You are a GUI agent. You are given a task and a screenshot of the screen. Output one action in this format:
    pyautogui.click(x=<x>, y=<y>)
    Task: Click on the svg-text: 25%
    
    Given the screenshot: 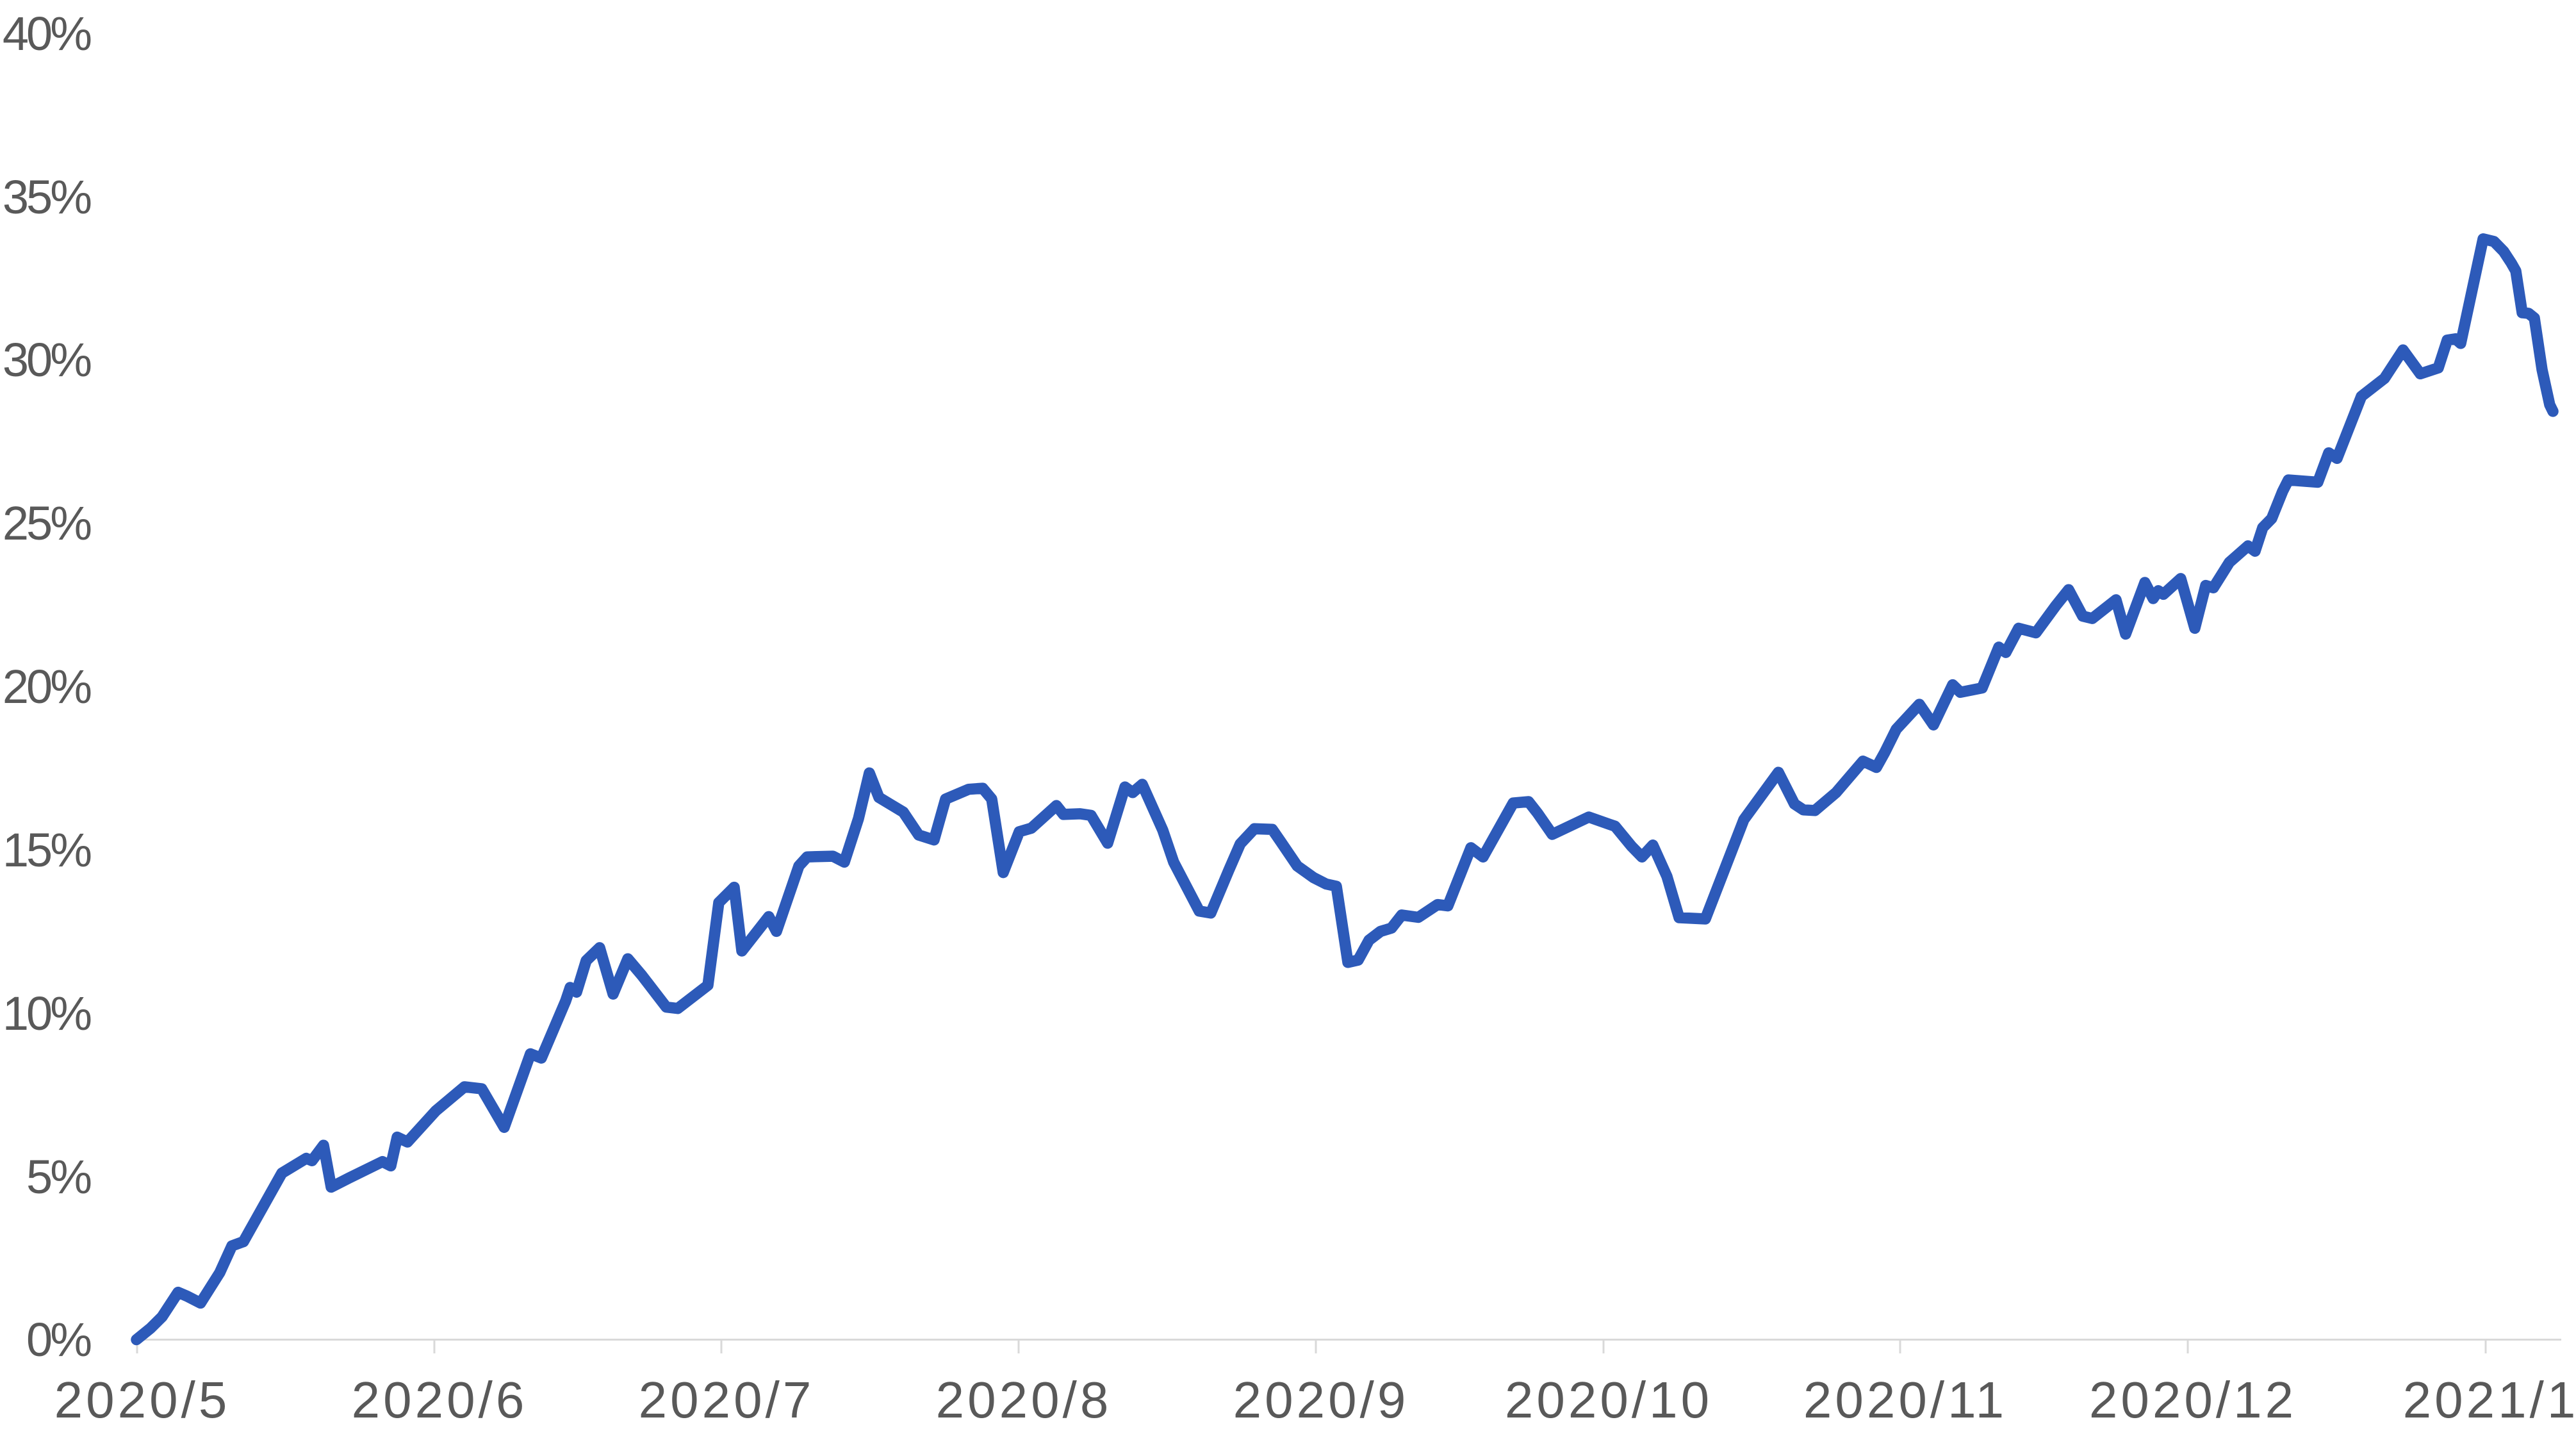 What is the action you would take?
    pyautogui.click(x=47, y=523)
    